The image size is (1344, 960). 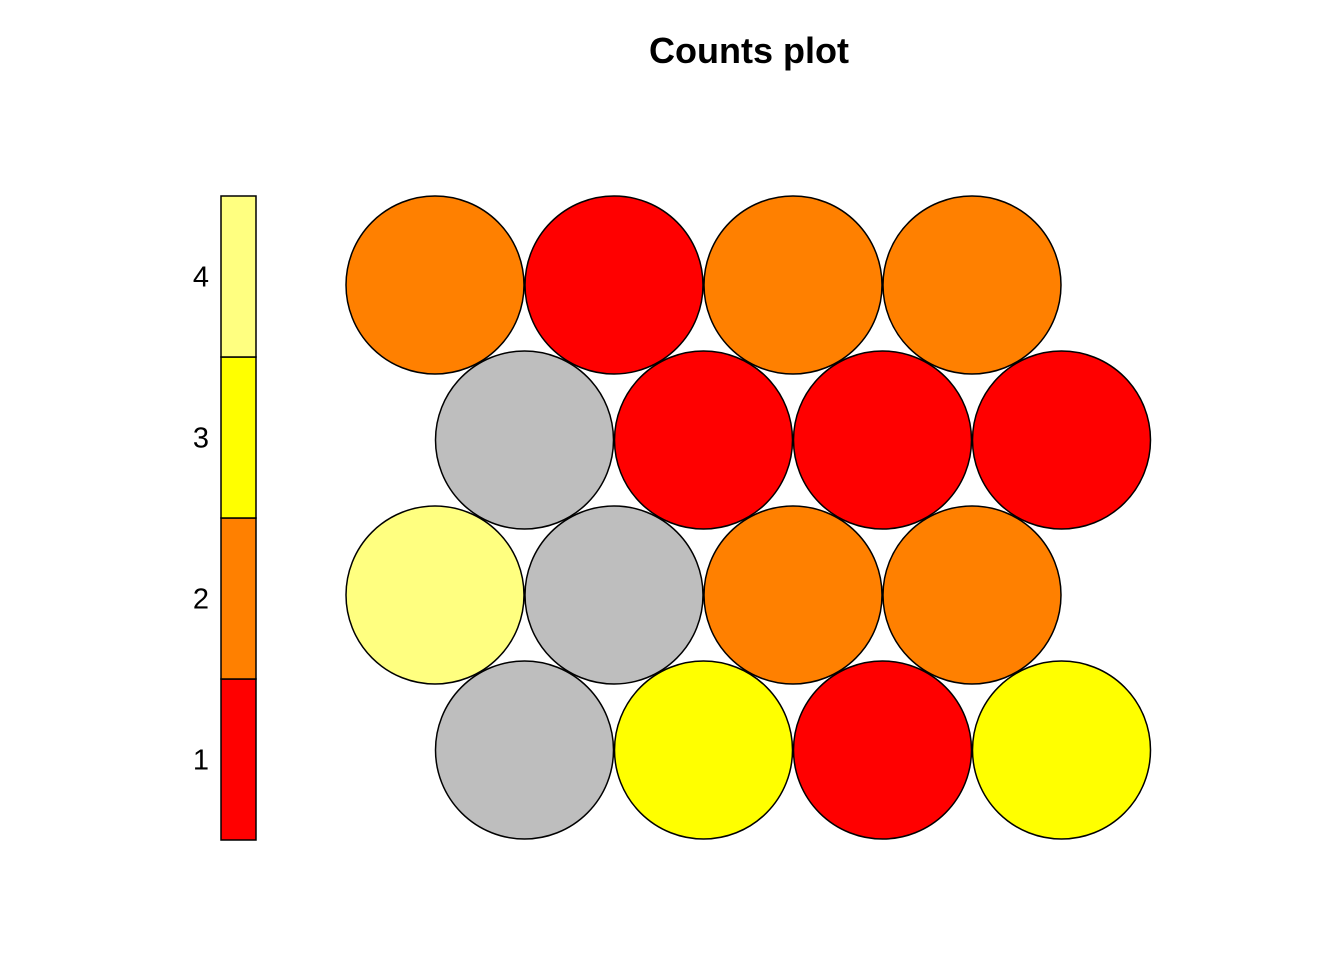 I want to click on cell-r2-c2, so click(x=614, y=595).